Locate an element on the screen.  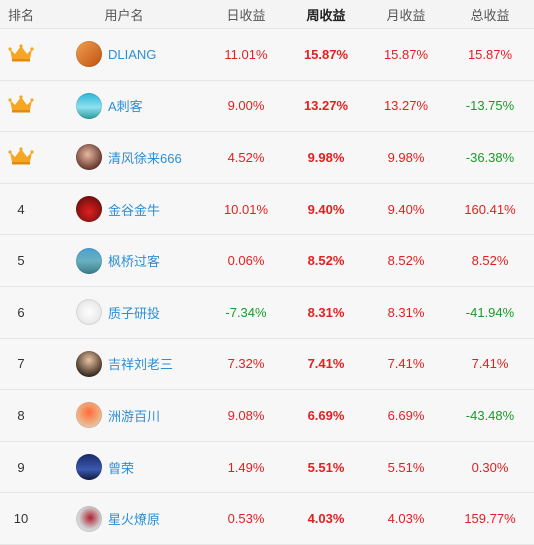
user-cell: 枫桥过客 is located at coordinates (124, 260).